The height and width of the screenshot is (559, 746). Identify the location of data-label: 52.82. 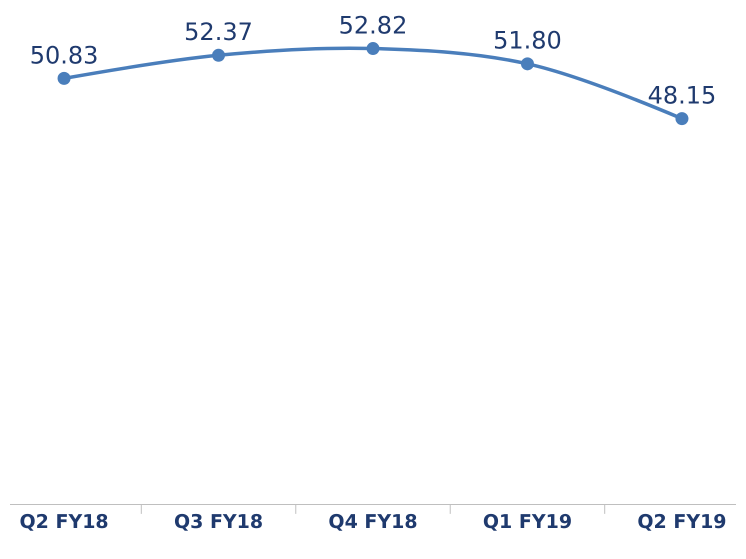
(373, 25).